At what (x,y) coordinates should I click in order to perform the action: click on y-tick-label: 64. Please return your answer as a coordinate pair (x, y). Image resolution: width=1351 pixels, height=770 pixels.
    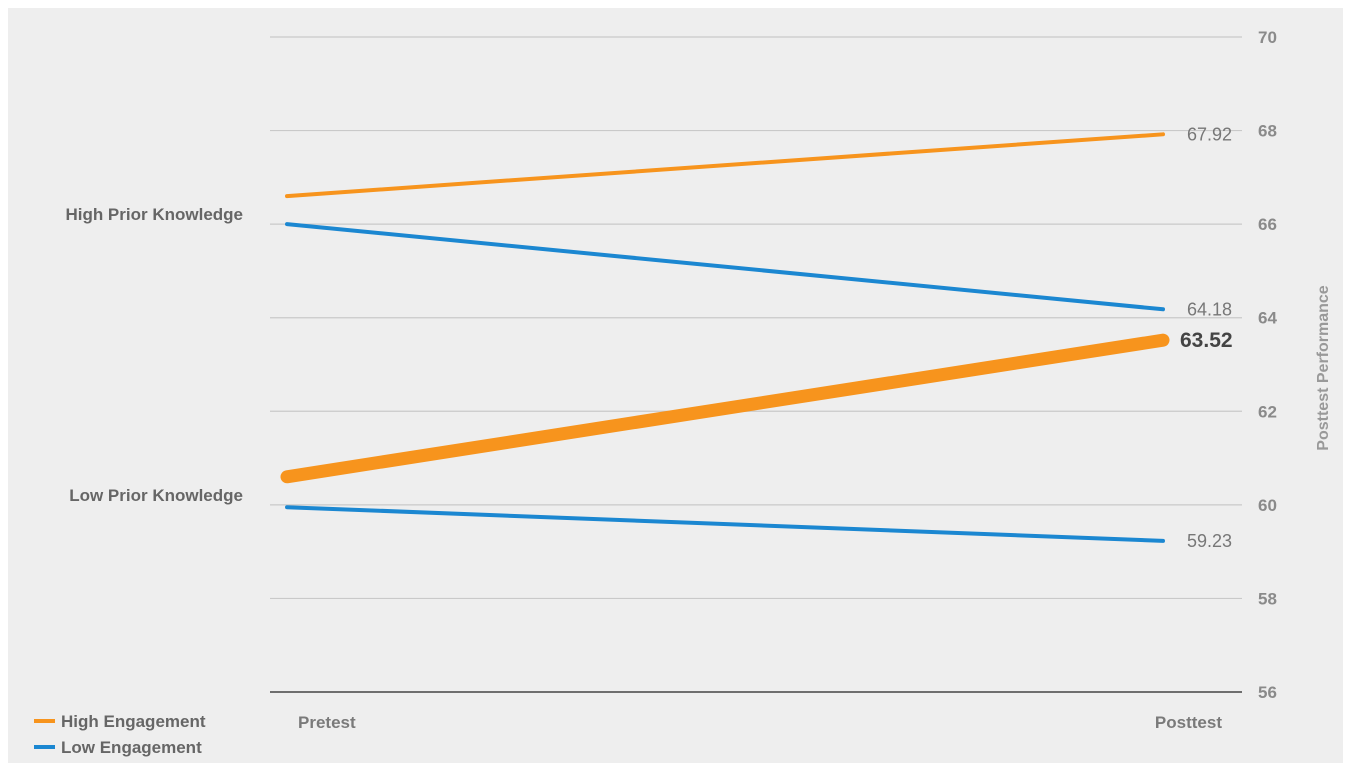
    Looking at the image, I should click on (1267, 318).